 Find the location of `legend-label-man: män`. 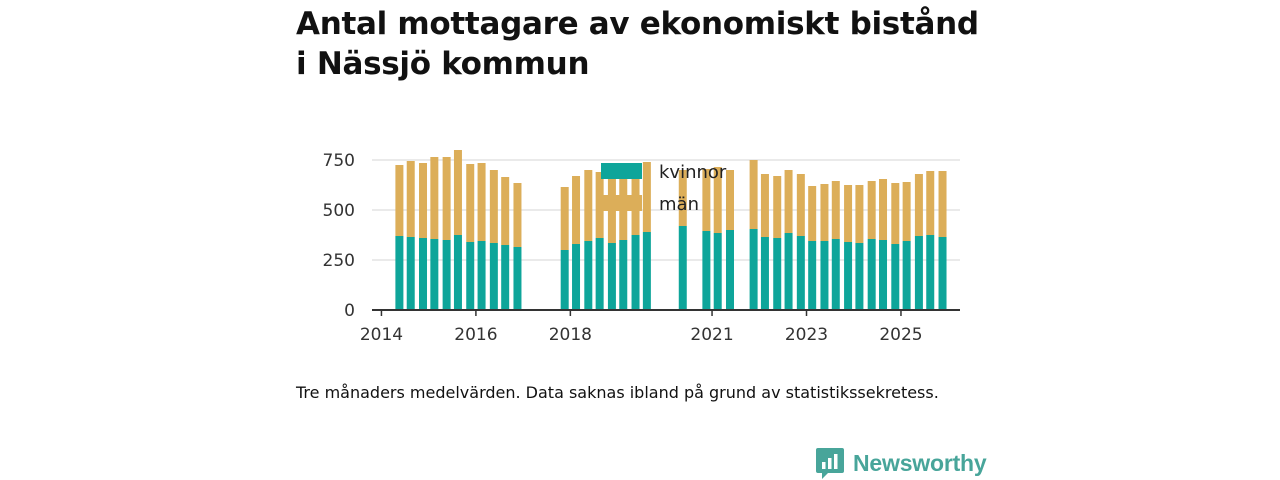

legend-label-man: män is located at coordinates (679, 204).